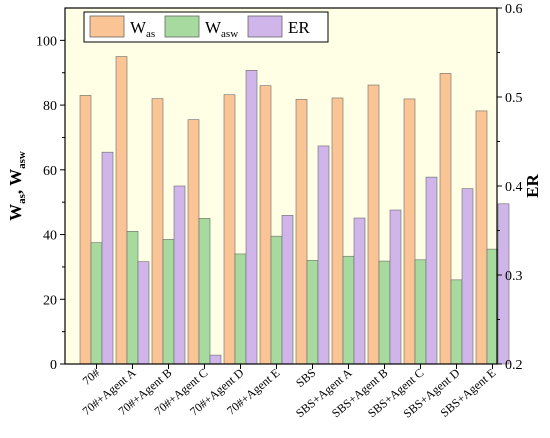  What do you see at coordinates (305, 378) in the screenshot?
I see `x-tick-label: SBS` at bounding box center [305, 378].